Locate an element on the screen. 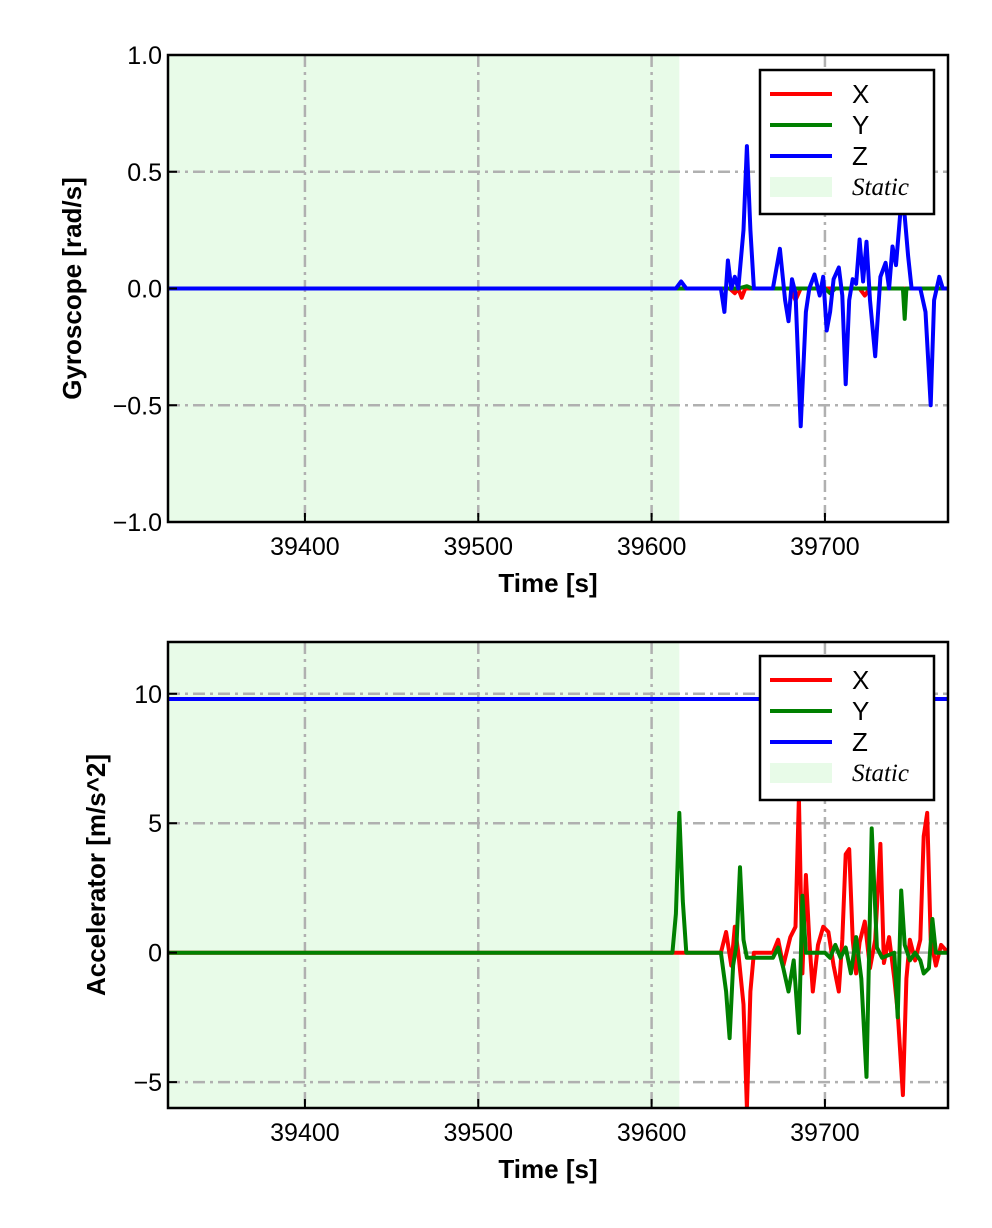  y-tick-label: 5 is located at coordinates (155, 824).